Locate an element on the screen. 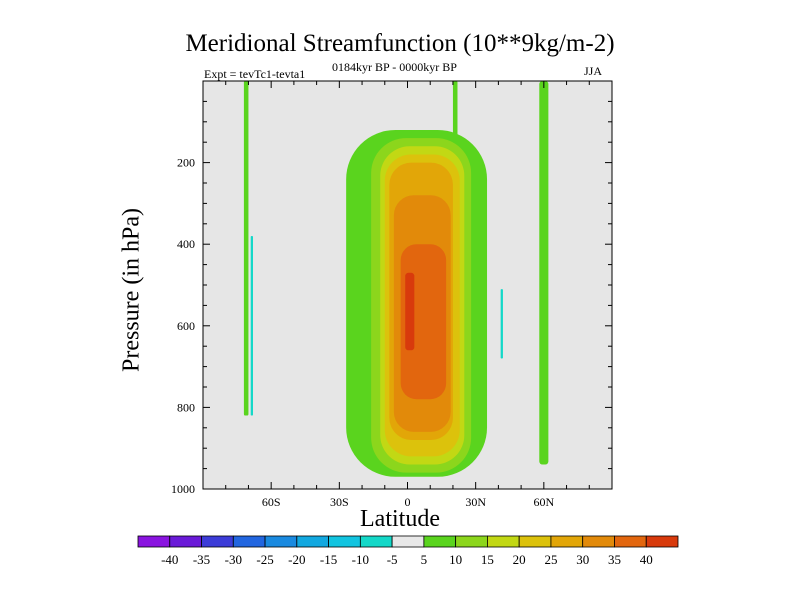  y-tick-label: 600 is located at coordinates (186, 326).